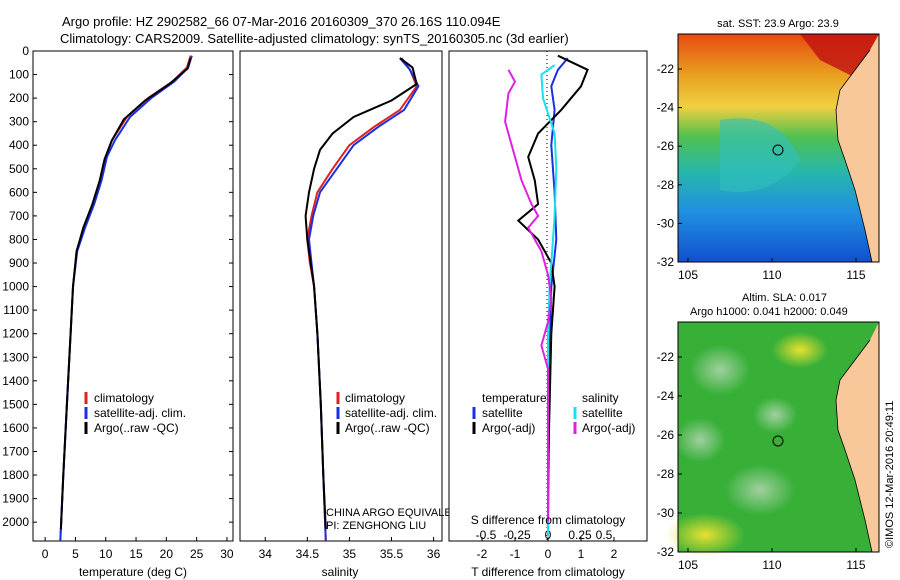 This screenshot has height=580, width=900. What do you see at coordinates (19, 145) in the screenshot?
I see `y-tick-label: 400` at bounding box center [19, 145].